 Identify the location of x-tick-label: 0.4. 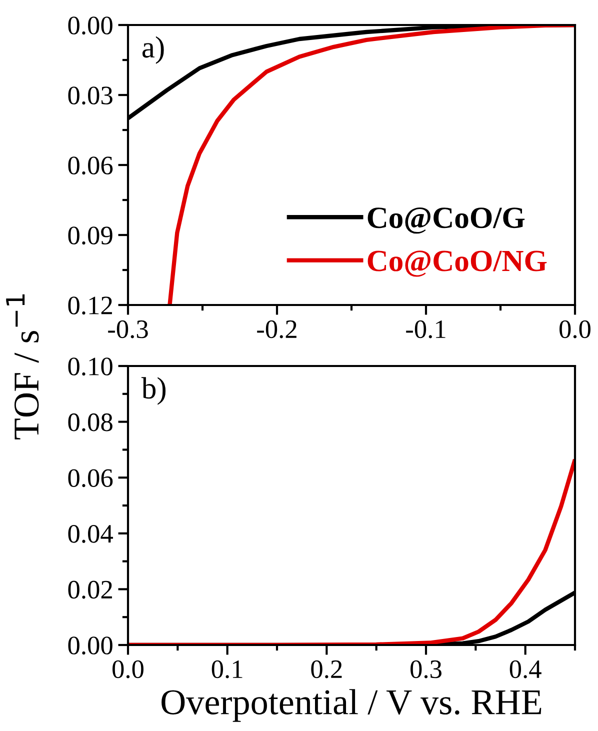
(526, 669).